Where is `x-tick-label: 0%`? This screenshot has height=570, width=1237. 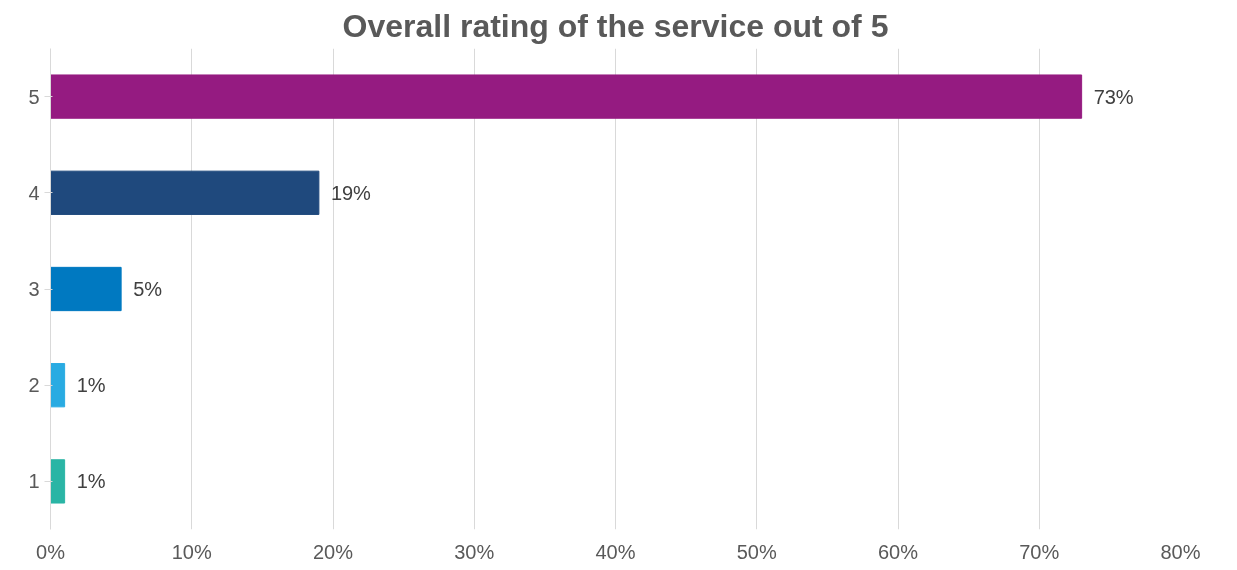
x-tick-label: 0% is located at coordinates (51, 551).